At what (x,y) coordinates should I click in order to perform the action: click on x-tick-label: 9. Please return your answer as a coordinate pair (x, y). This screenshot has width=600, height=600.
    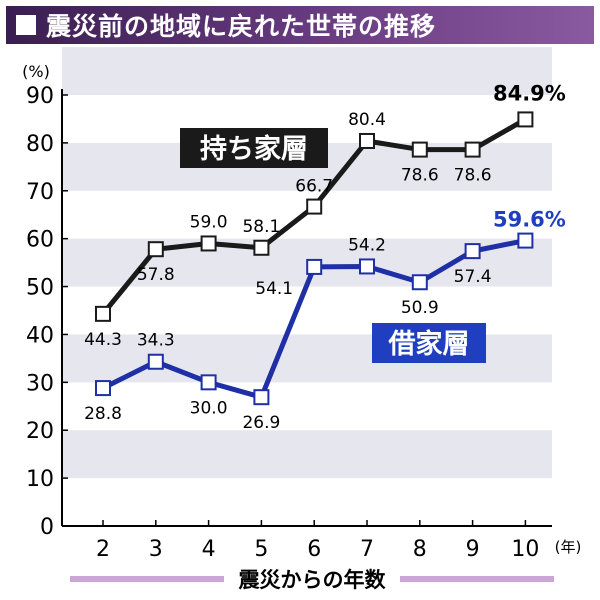
    Looking at the image, I should click on (473, 549).